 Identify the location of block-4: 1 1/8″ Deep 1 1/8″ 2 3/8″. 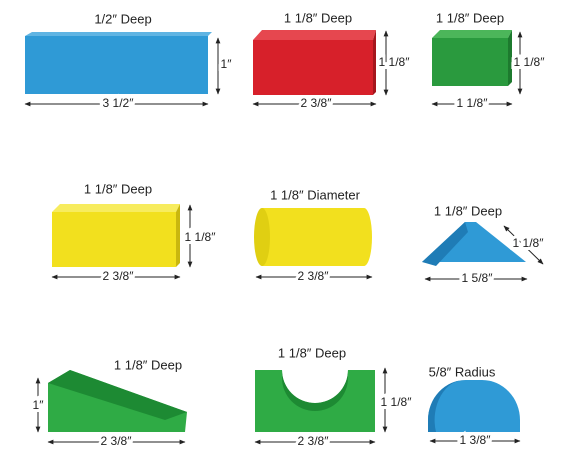
(135, 233).